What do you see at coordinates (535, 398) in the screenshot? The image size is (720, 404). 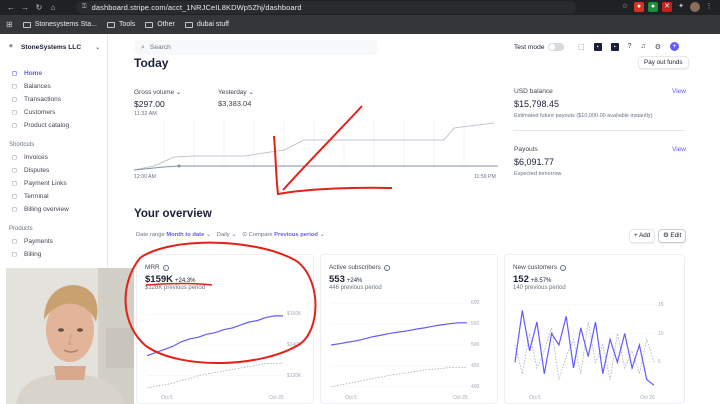 I see `x-tick-label: Oct 5` at bounding box center [535, 398].